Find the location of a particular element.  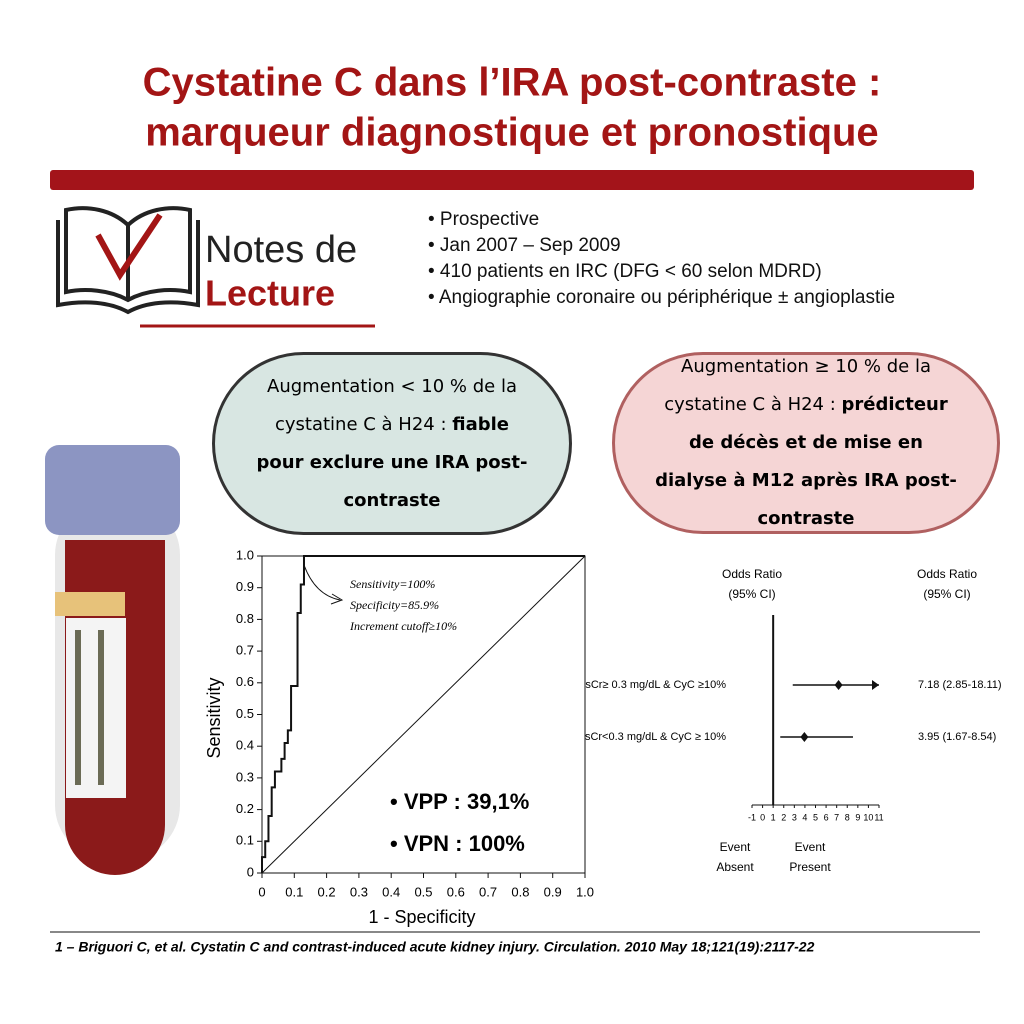

x-tick-label: 8 is located at coordinates (847, 817).